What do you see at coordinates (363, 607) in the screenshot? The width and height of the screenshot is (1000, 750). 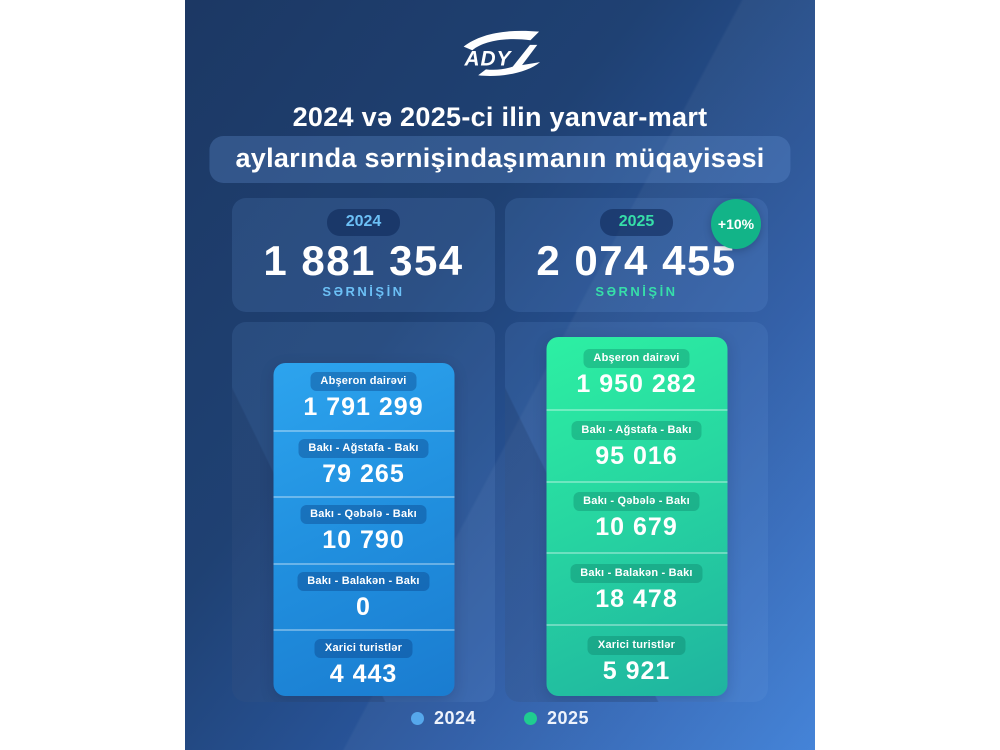 I see `route-value: 0` at bounding box center [363, 607].